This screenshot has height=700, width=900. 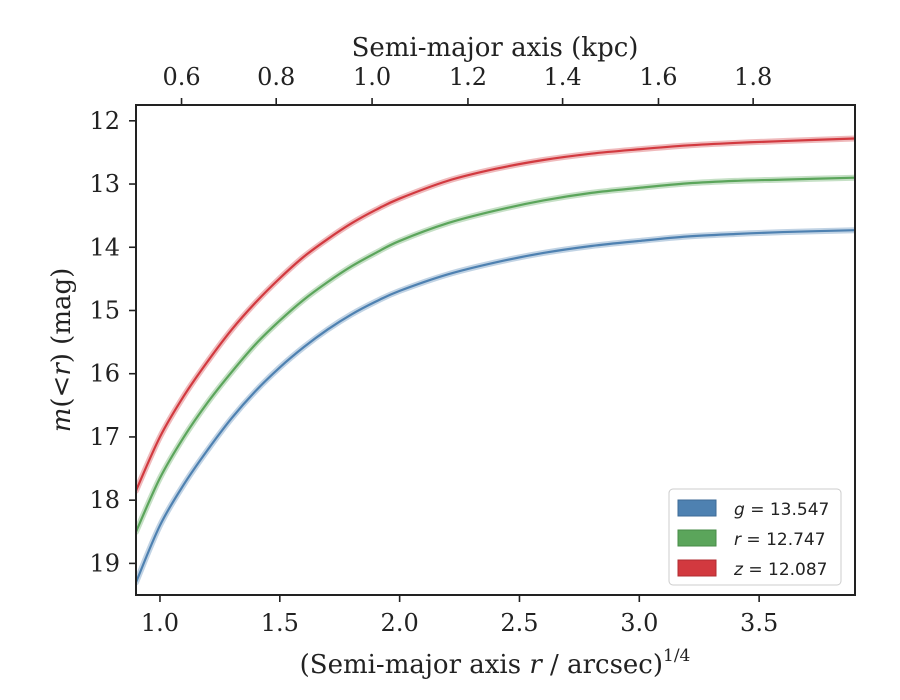 What do you see at coordinates (280, 623) in the screenshot?
I see `x-tick-label: 1.5` at bounding box center [280, 623].